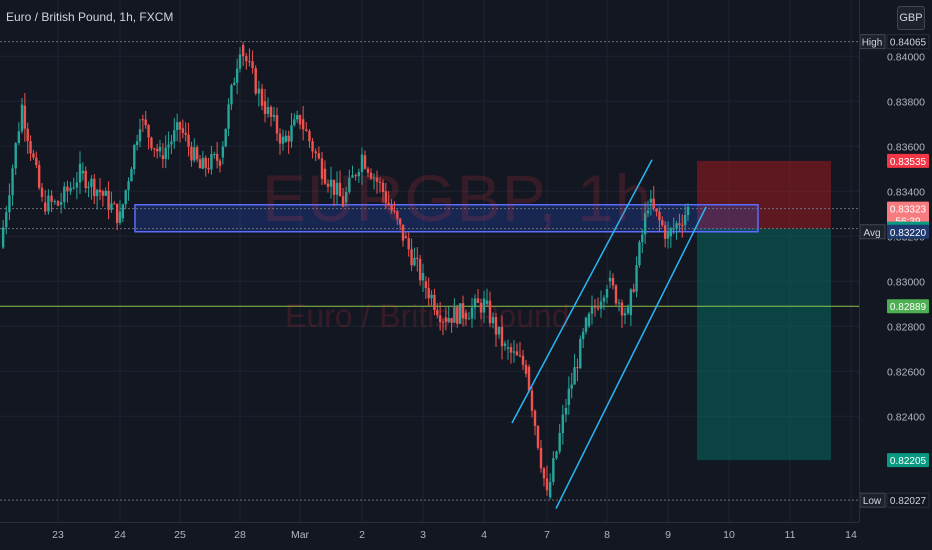 This screenshot has height=550, width=932. What do you see at coordinates (240, 535) in the screenshot?
I see `time-tick-label: 28` at bounding box center [240, 535].